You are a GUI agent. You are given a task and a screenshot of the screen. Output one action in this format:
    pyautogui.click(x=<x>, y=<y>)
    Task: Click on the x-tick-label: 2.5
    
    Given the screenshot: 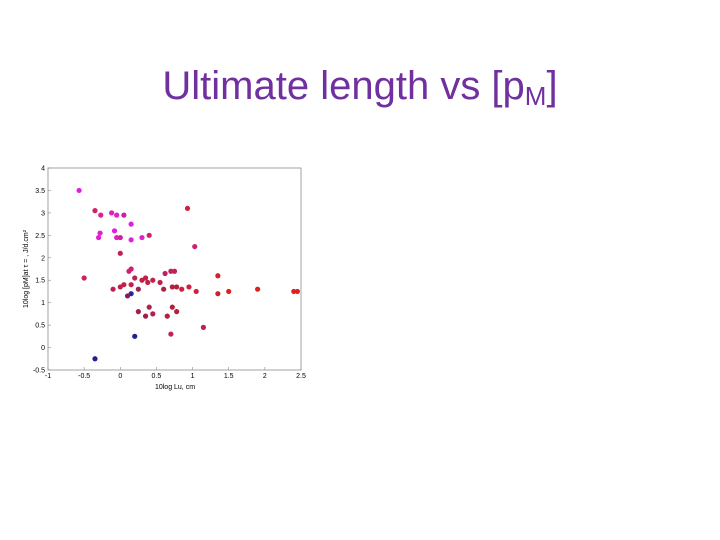 What is the action you would take?
    pyautogui.click(x=301, y=376)
    